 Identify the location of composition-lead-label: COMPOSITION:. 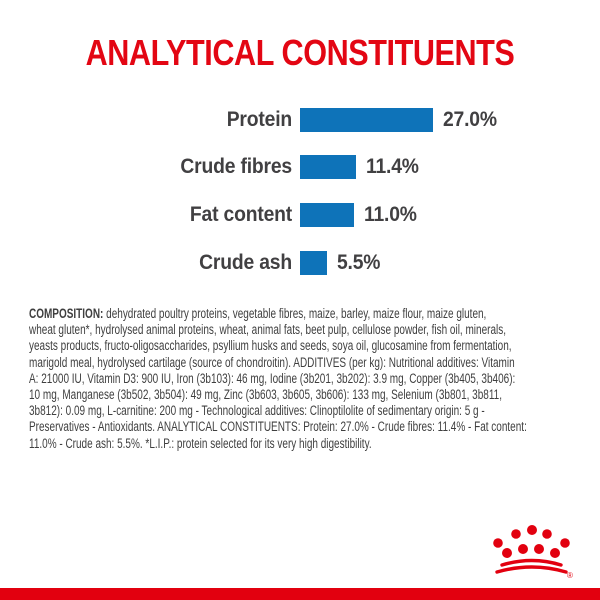
(68, 313).